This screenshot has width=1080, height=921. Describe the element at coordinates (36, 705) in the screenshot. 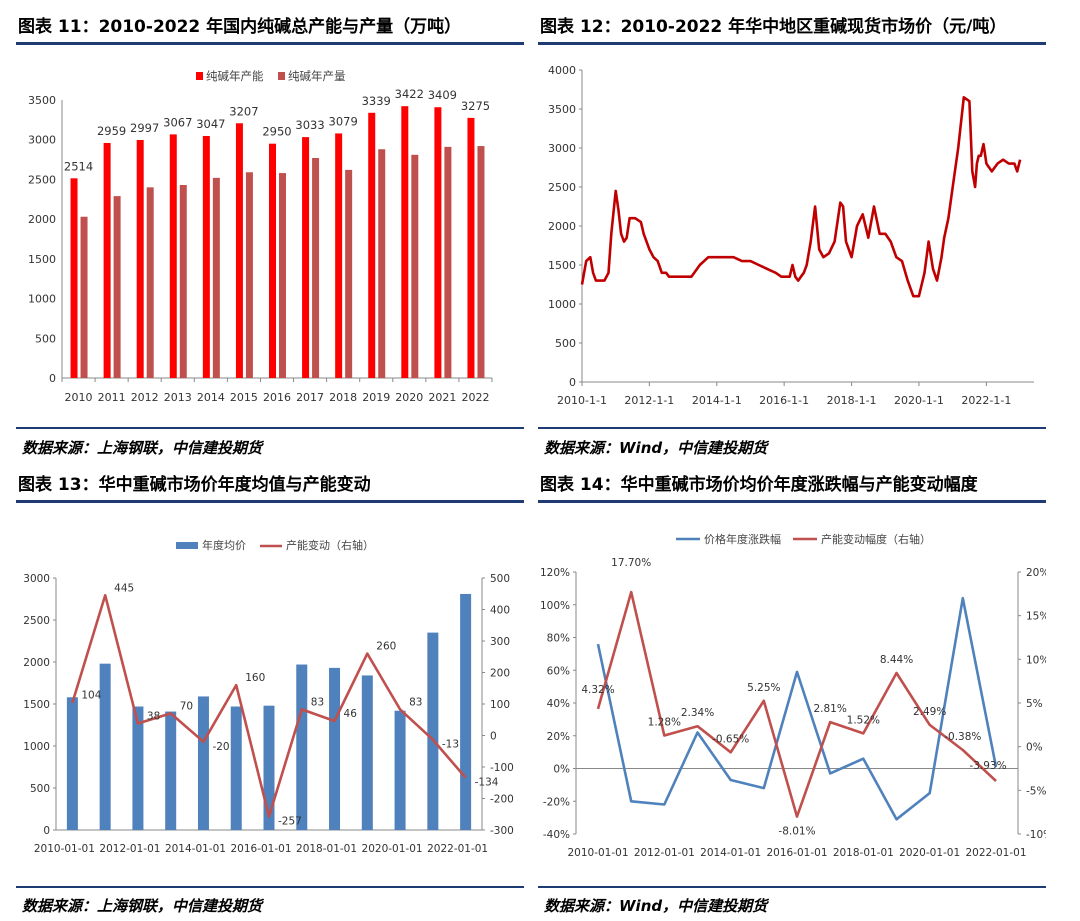

I see `y-tick-label: 1500` at that location.